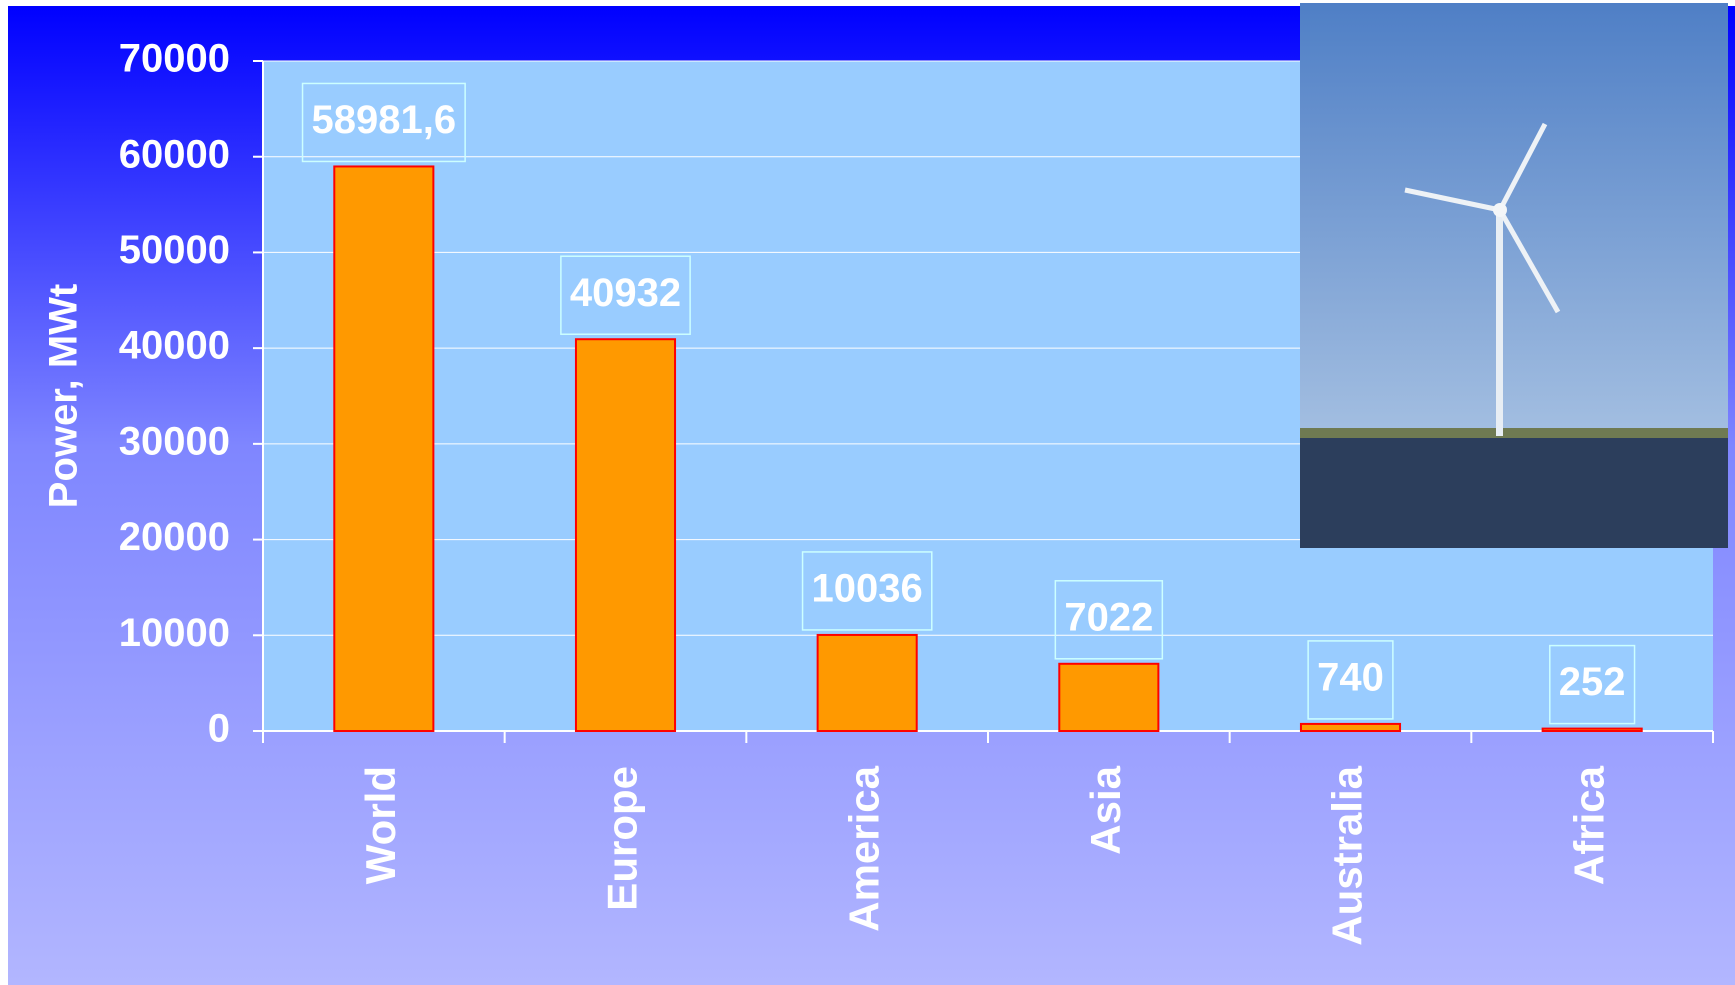 This screenshot has height=985, width=1735. I want to click on data-label: 252, so click(1592, 682).